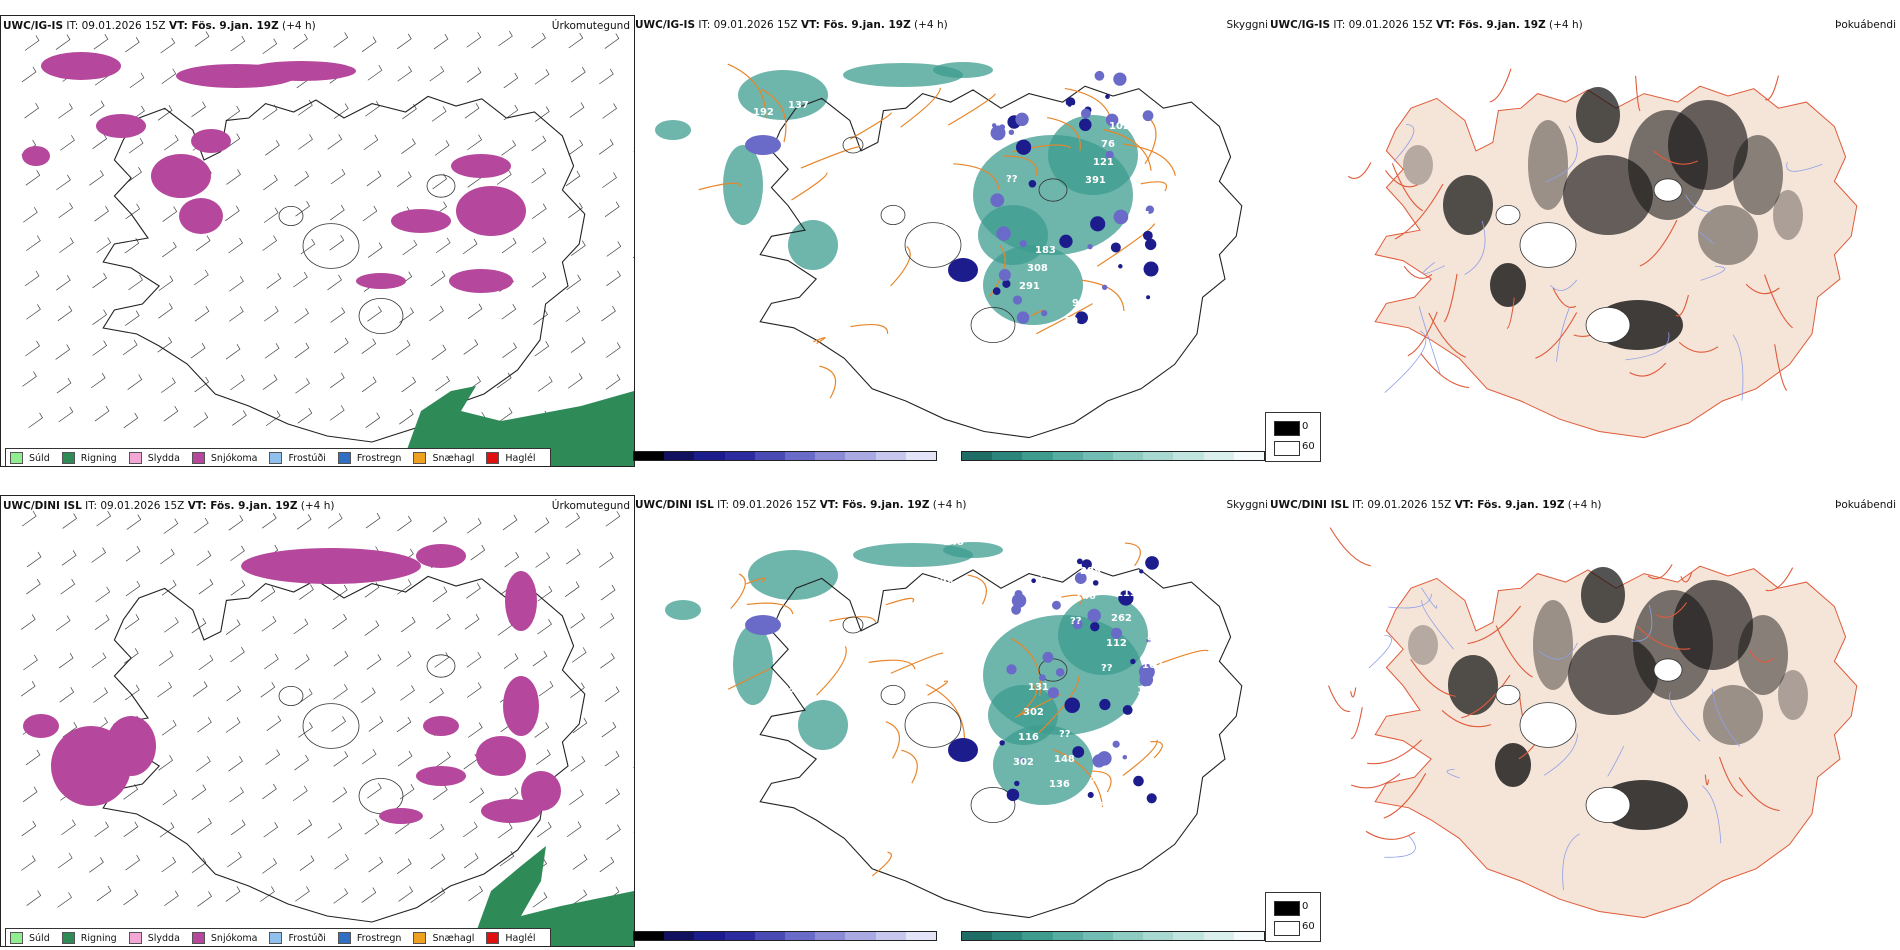 This screenshot has width=1900, height=950. What do you see at coordinates (1090, 571) in the screenshot?
I see `ceiling-value-label: 298` at bounding box center [1090, 571].